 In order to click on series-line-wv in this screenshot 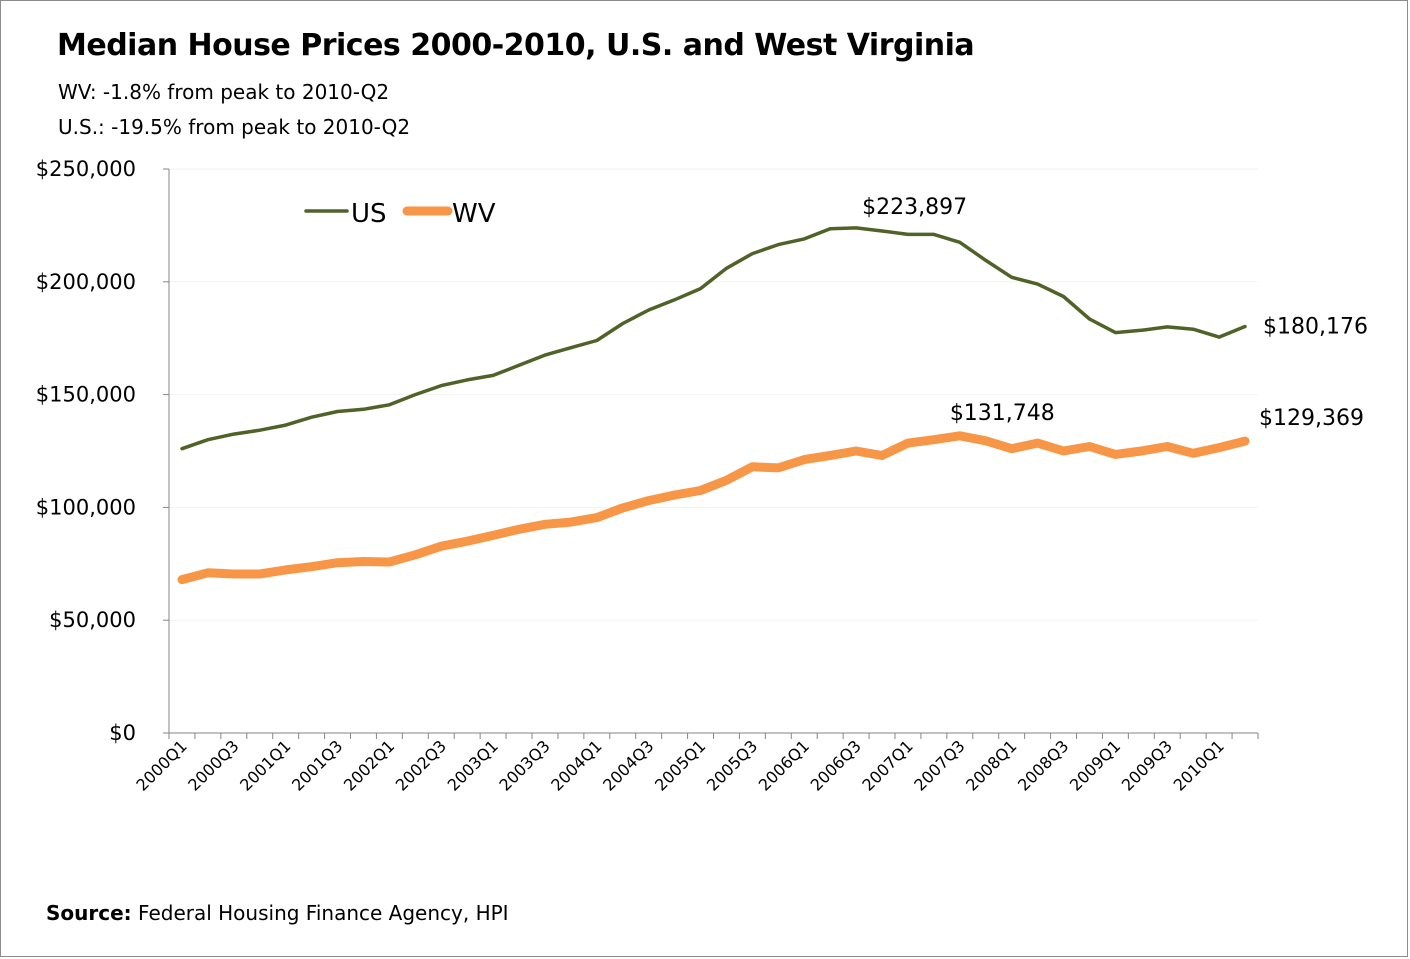, I will do `click(713, 508)`.